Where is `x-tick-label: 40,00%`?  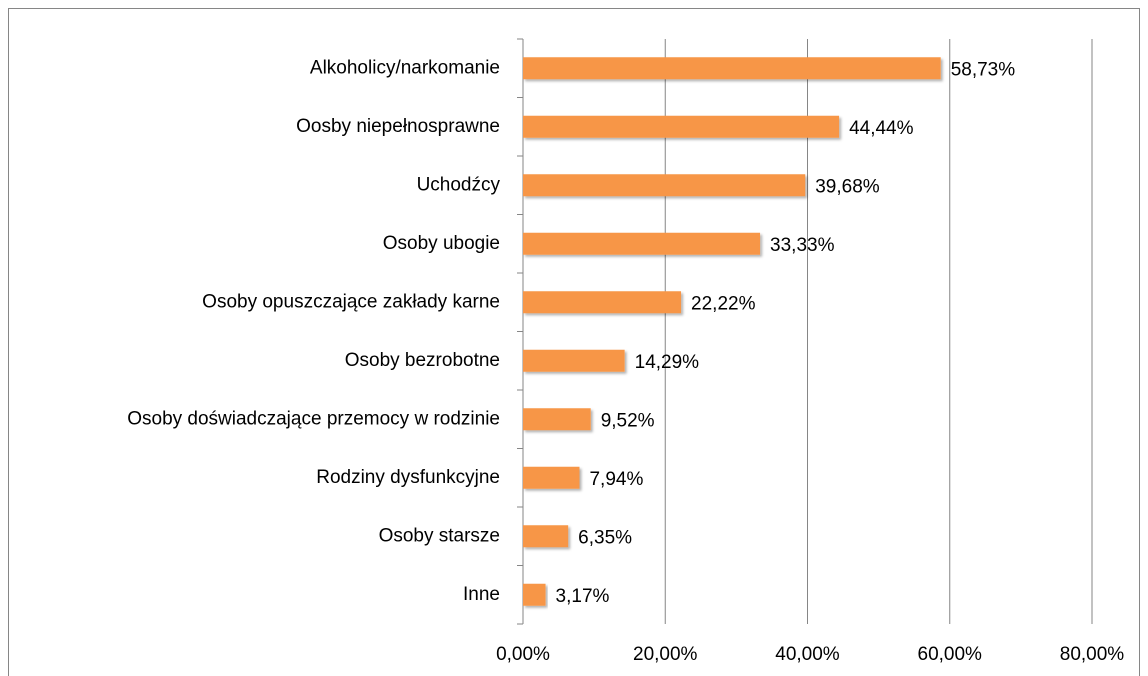
x-tick-label: 40,00% is located at coordinates (807, 654).